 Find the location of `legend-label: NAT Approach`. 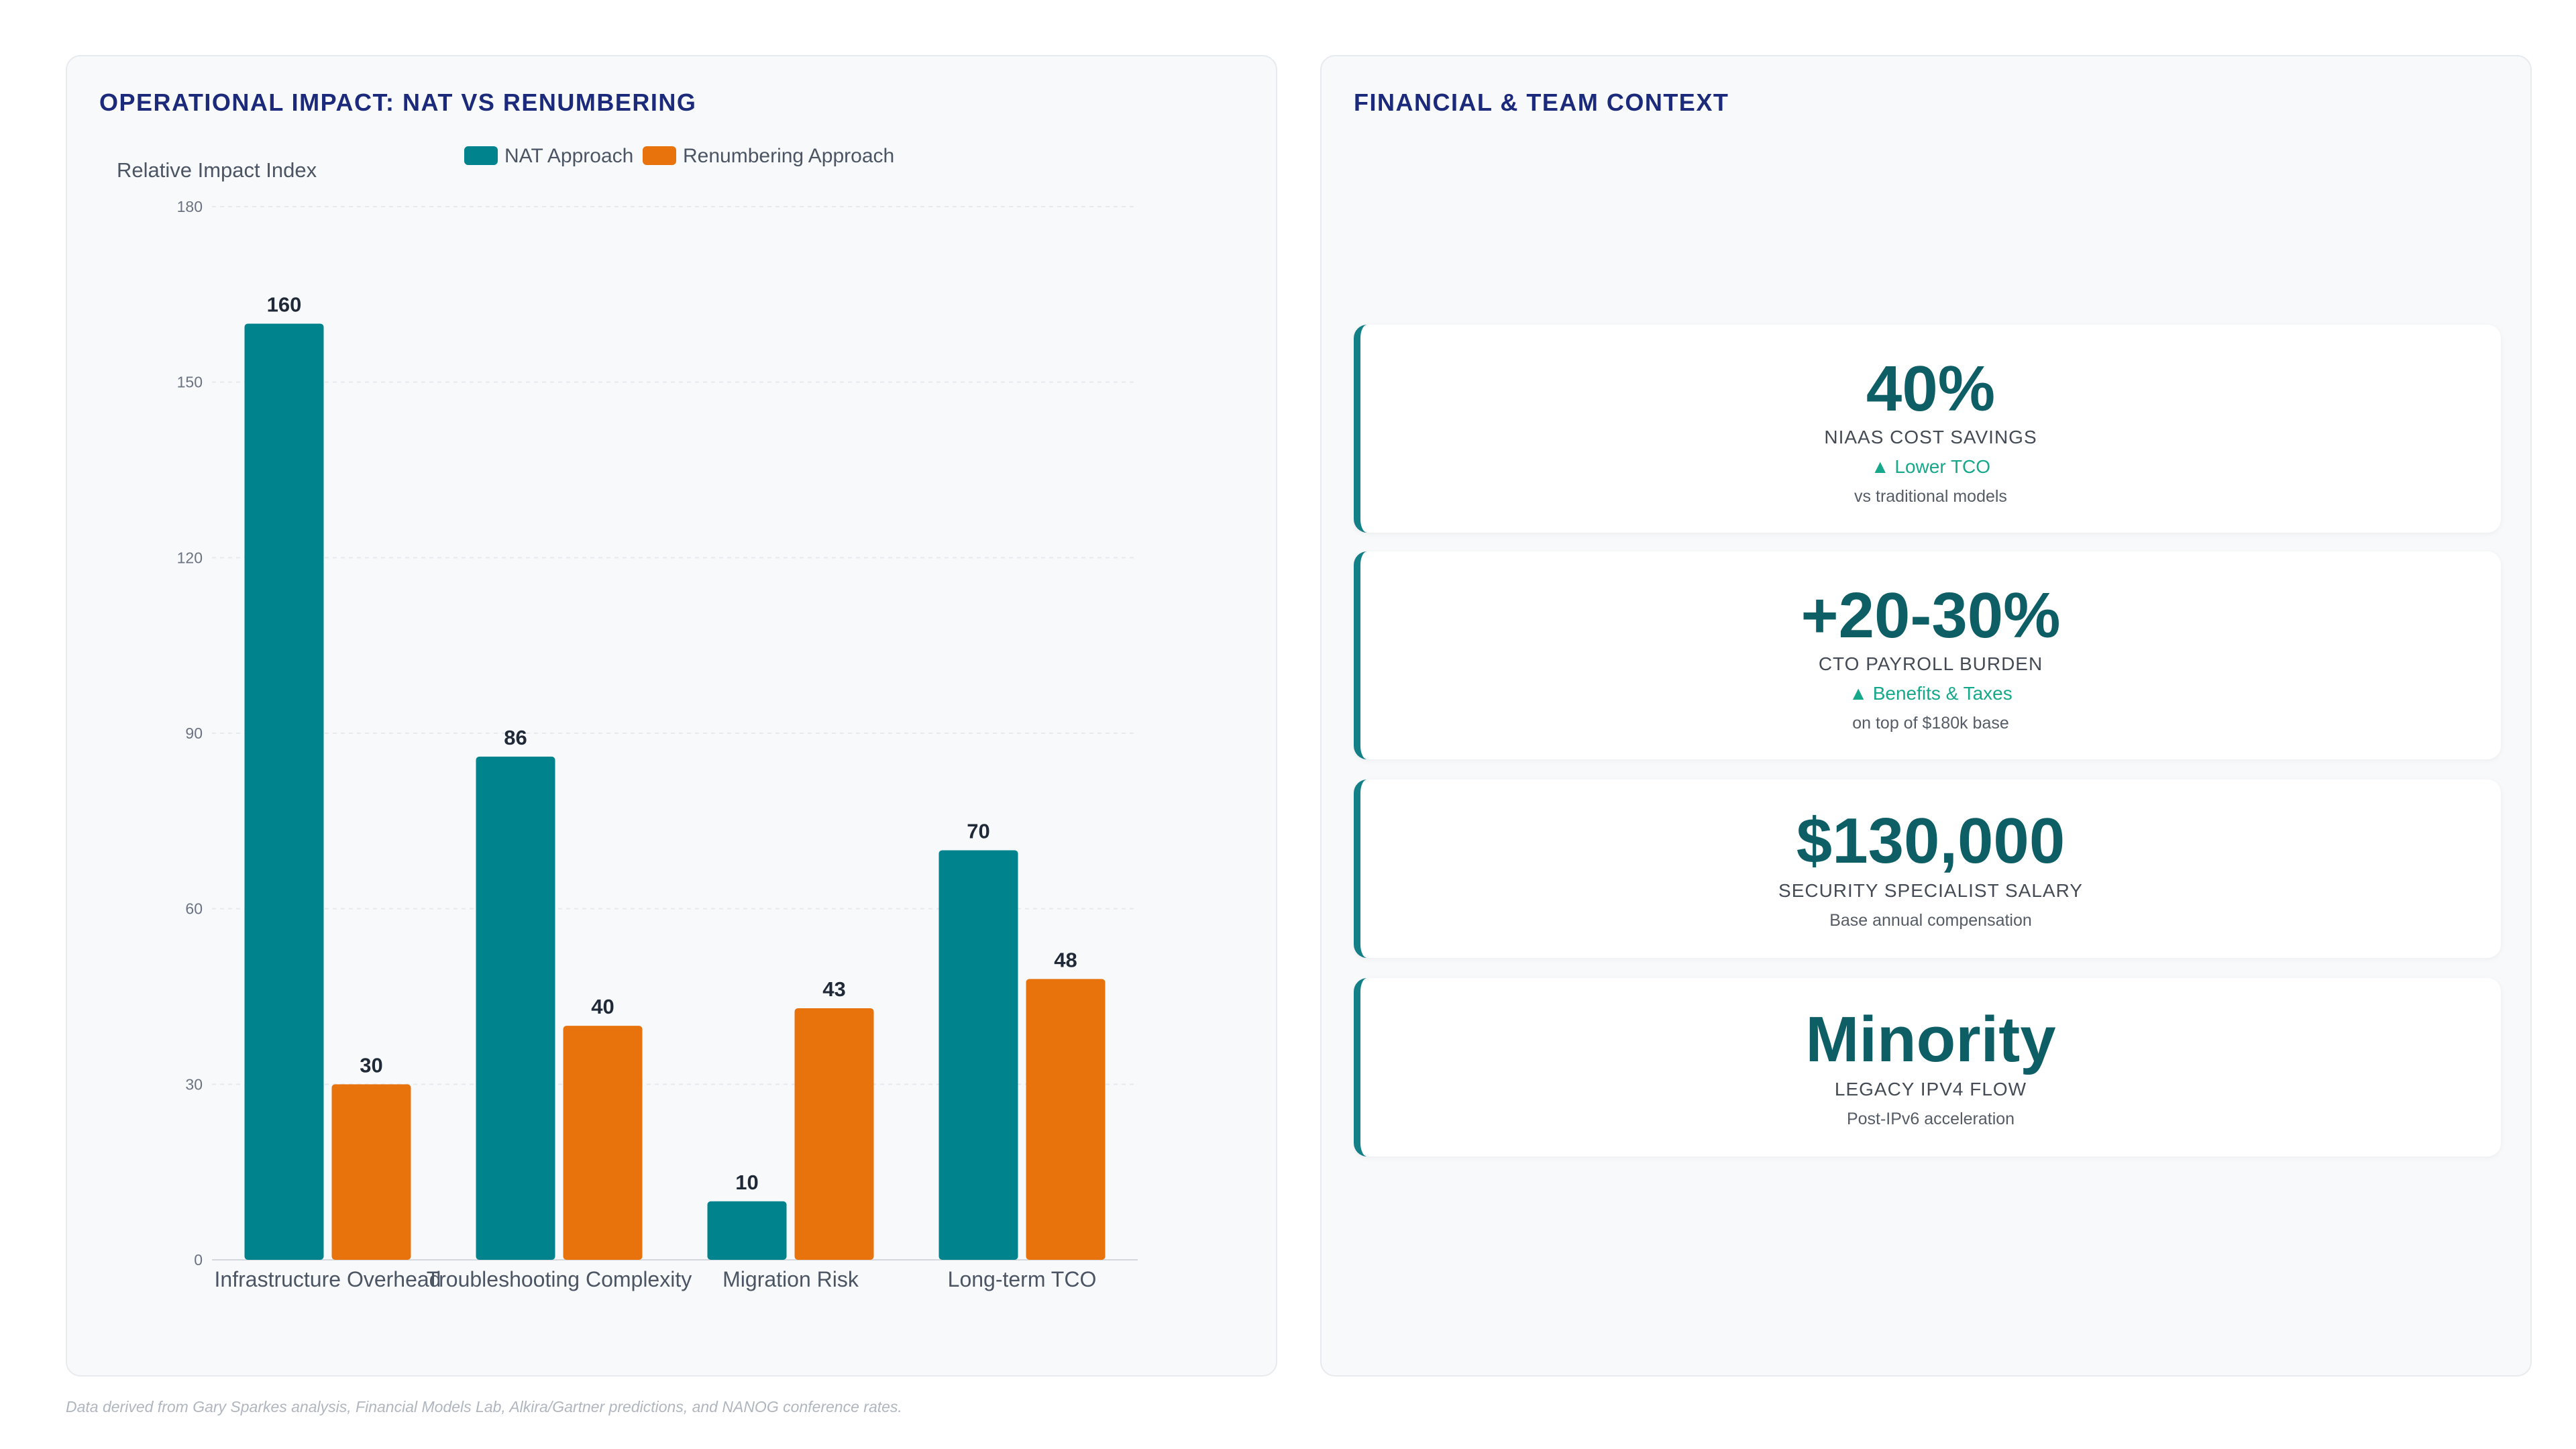

legend-label: NAT Approach is located at coordinates (568, 156).